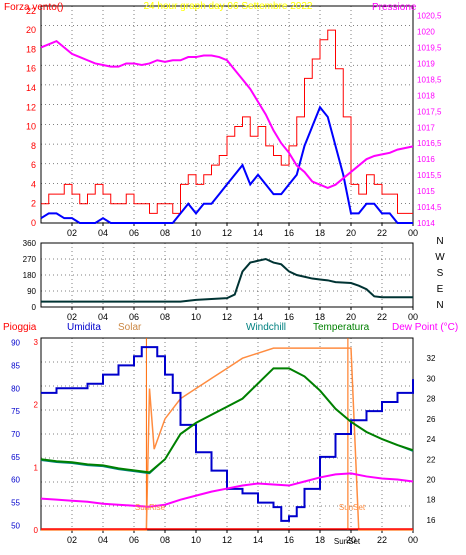 This screenshot has height=555, width=466. What do you see at coordinates (429, 79) in the screenshot?
I see `y-right-tick-label: 1018,5` at bounding box center [429, 79].